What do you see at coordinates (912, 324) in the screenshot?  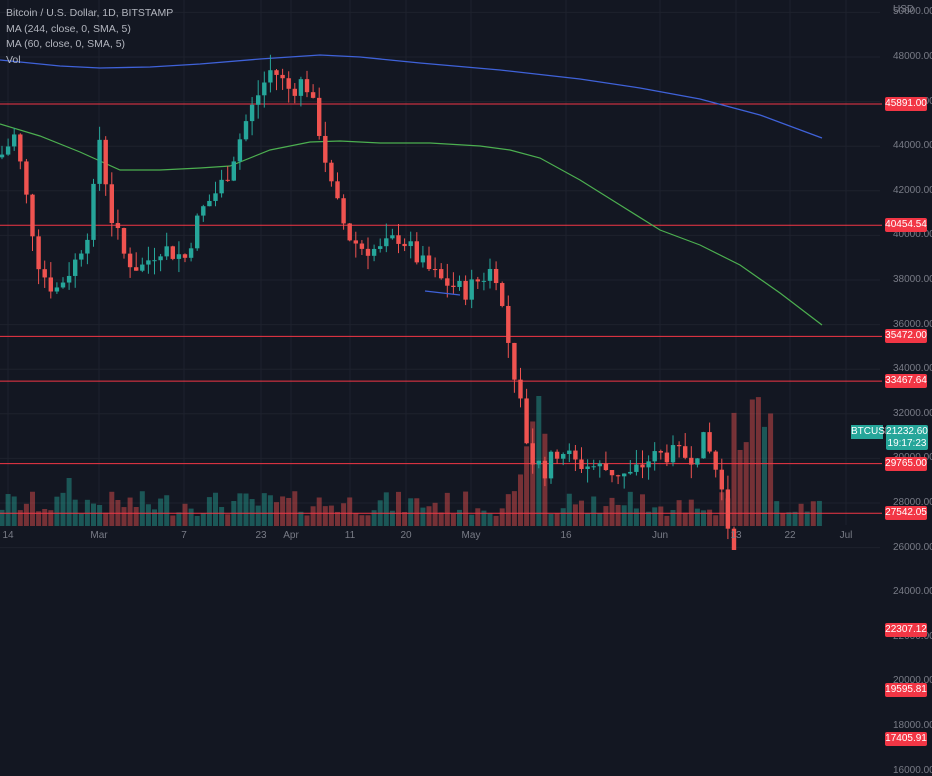 I see `price-tick: 36000.00` at bounding box center [912, 324].